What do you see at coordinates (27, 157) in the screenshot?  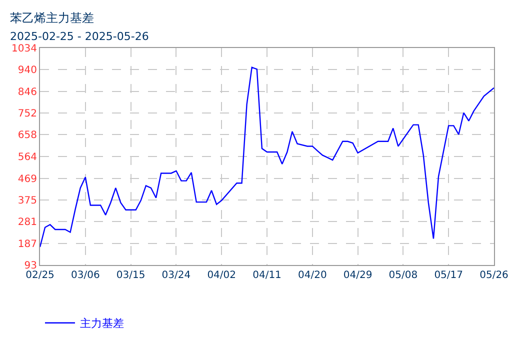 I see `y-tick-label: 564` at bounding box center [27, 157].